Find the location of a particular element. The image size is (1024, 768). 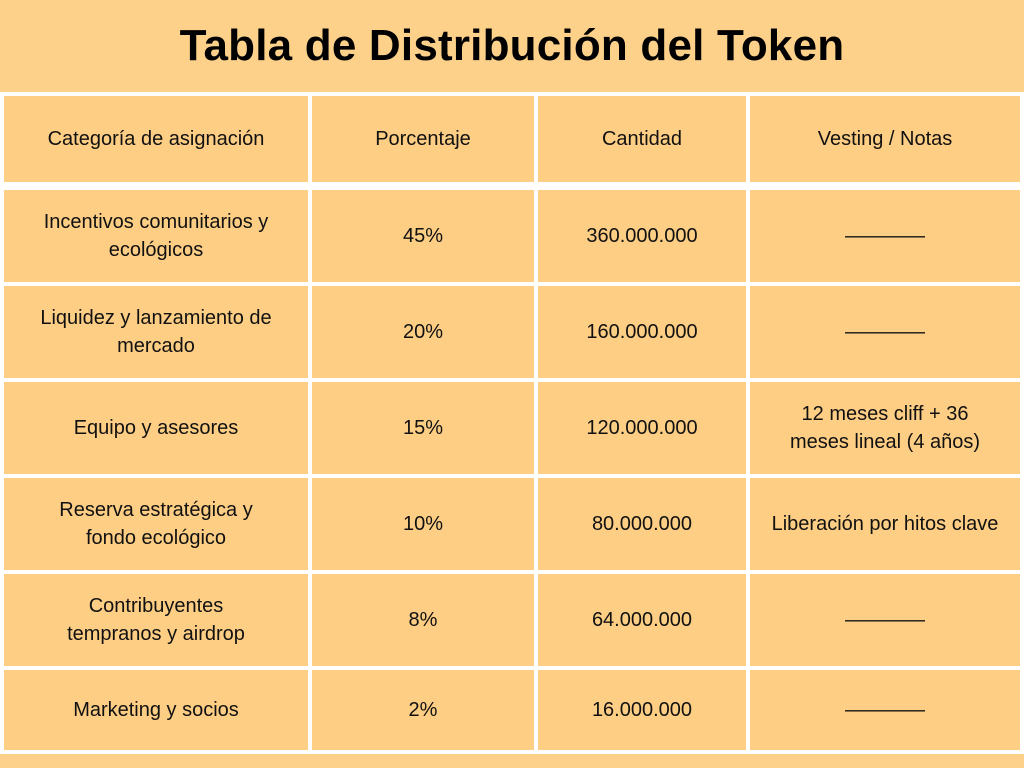

table-row: Marketing y socios 2% 16.000.000 ———— is located at coordinates (512, 710).